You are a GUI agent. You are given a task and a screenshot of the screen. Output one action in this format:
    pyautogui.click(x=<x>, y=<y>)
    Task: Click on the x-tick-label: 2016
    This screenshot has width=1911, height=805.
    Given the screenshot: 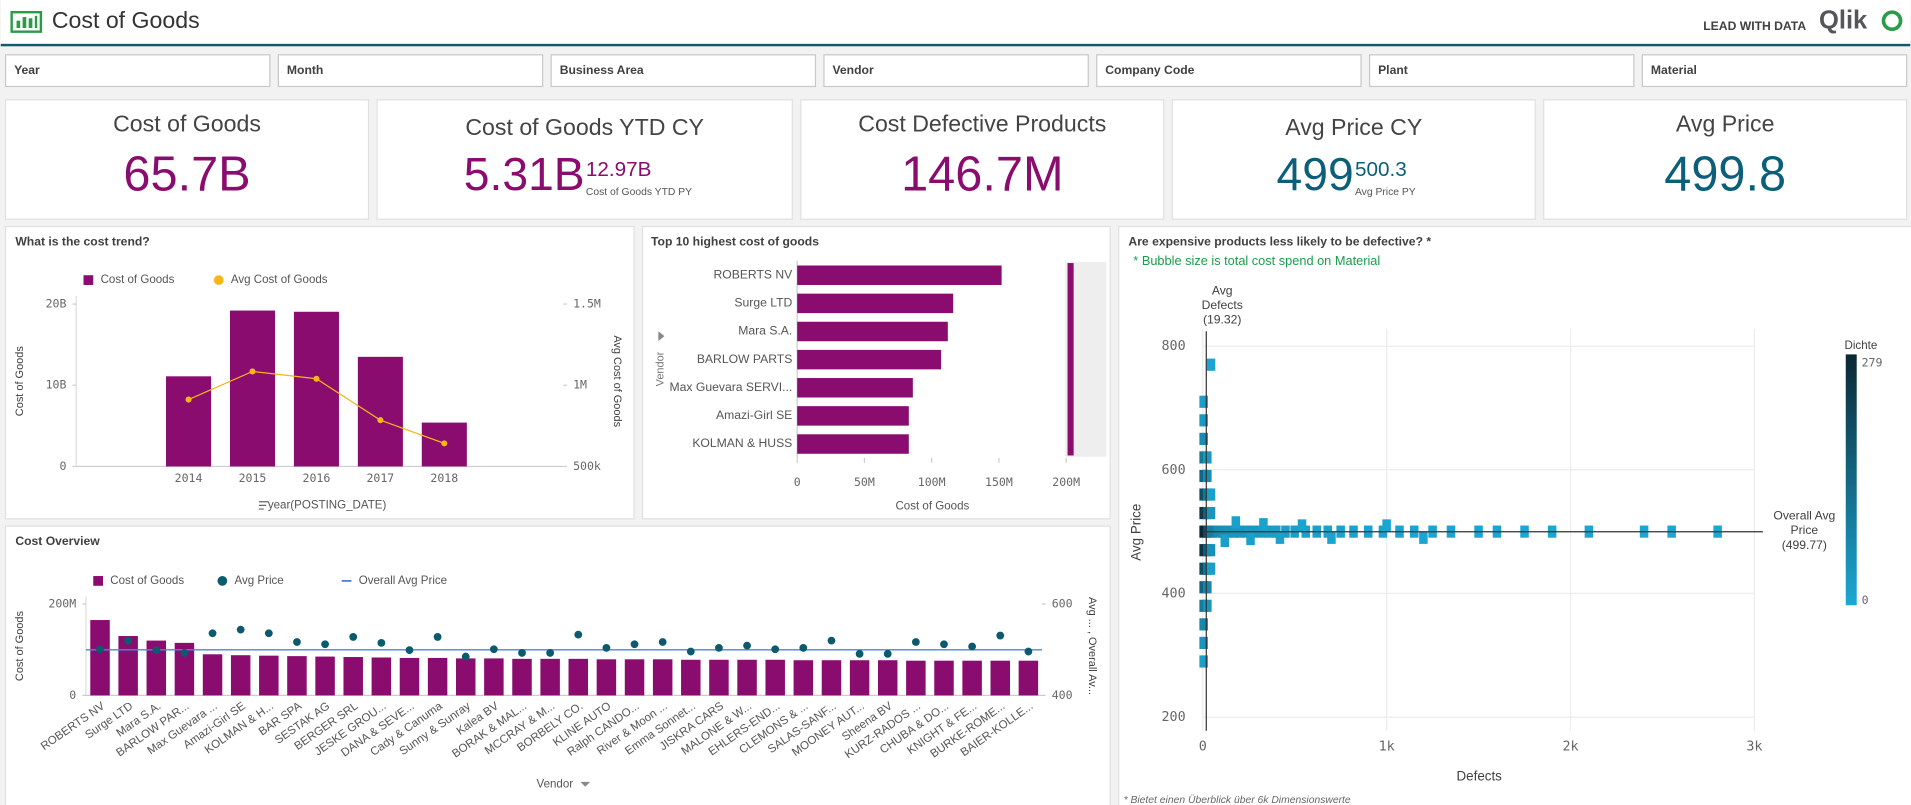 What is the action you would take?
    pyautogui.click(x=317, y=478)
    